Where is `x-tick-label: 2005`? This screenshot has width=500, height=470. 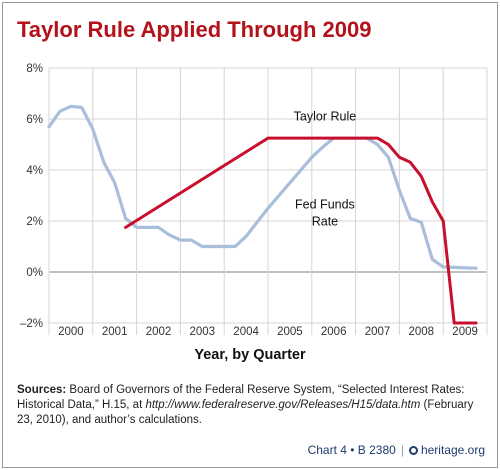 x-tick-label: 2005 is located at coordinates (290, 332).